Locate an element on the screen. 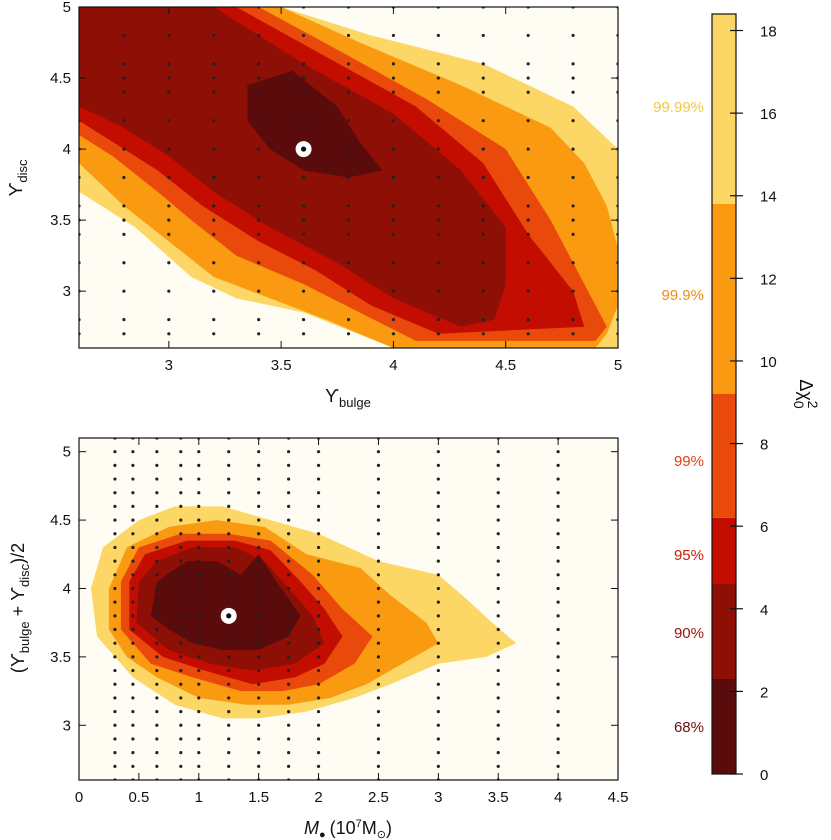 Image resolution: width=831 pixels, height=840 pixels. x-tick-label: 4.5 is located at coordinates (618, 797).